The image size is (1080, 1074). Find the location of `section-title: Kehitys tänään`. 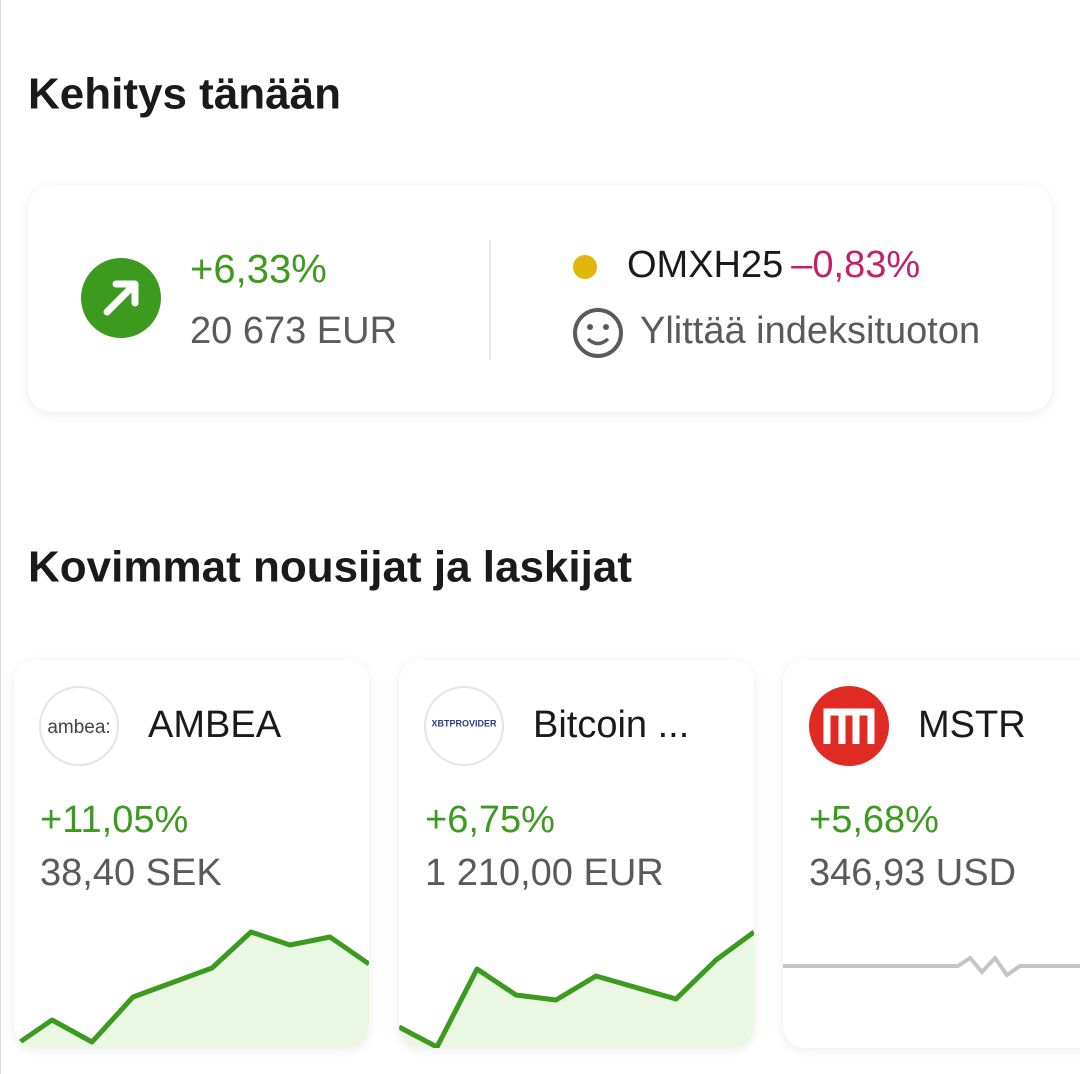

section-title: Kehitys tänään is located at coordinates (184, 94).